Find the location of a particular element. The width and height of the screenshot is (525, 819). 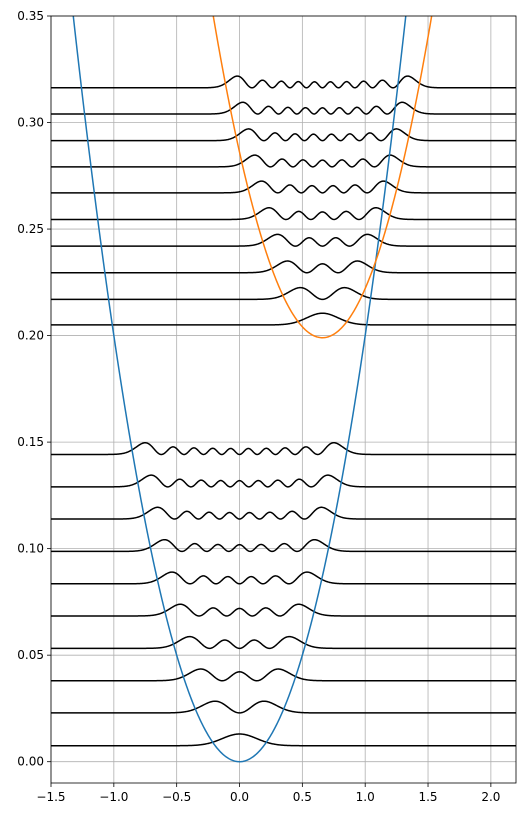

x-tick-label: 0.5 is located at coordinates (302, 797).